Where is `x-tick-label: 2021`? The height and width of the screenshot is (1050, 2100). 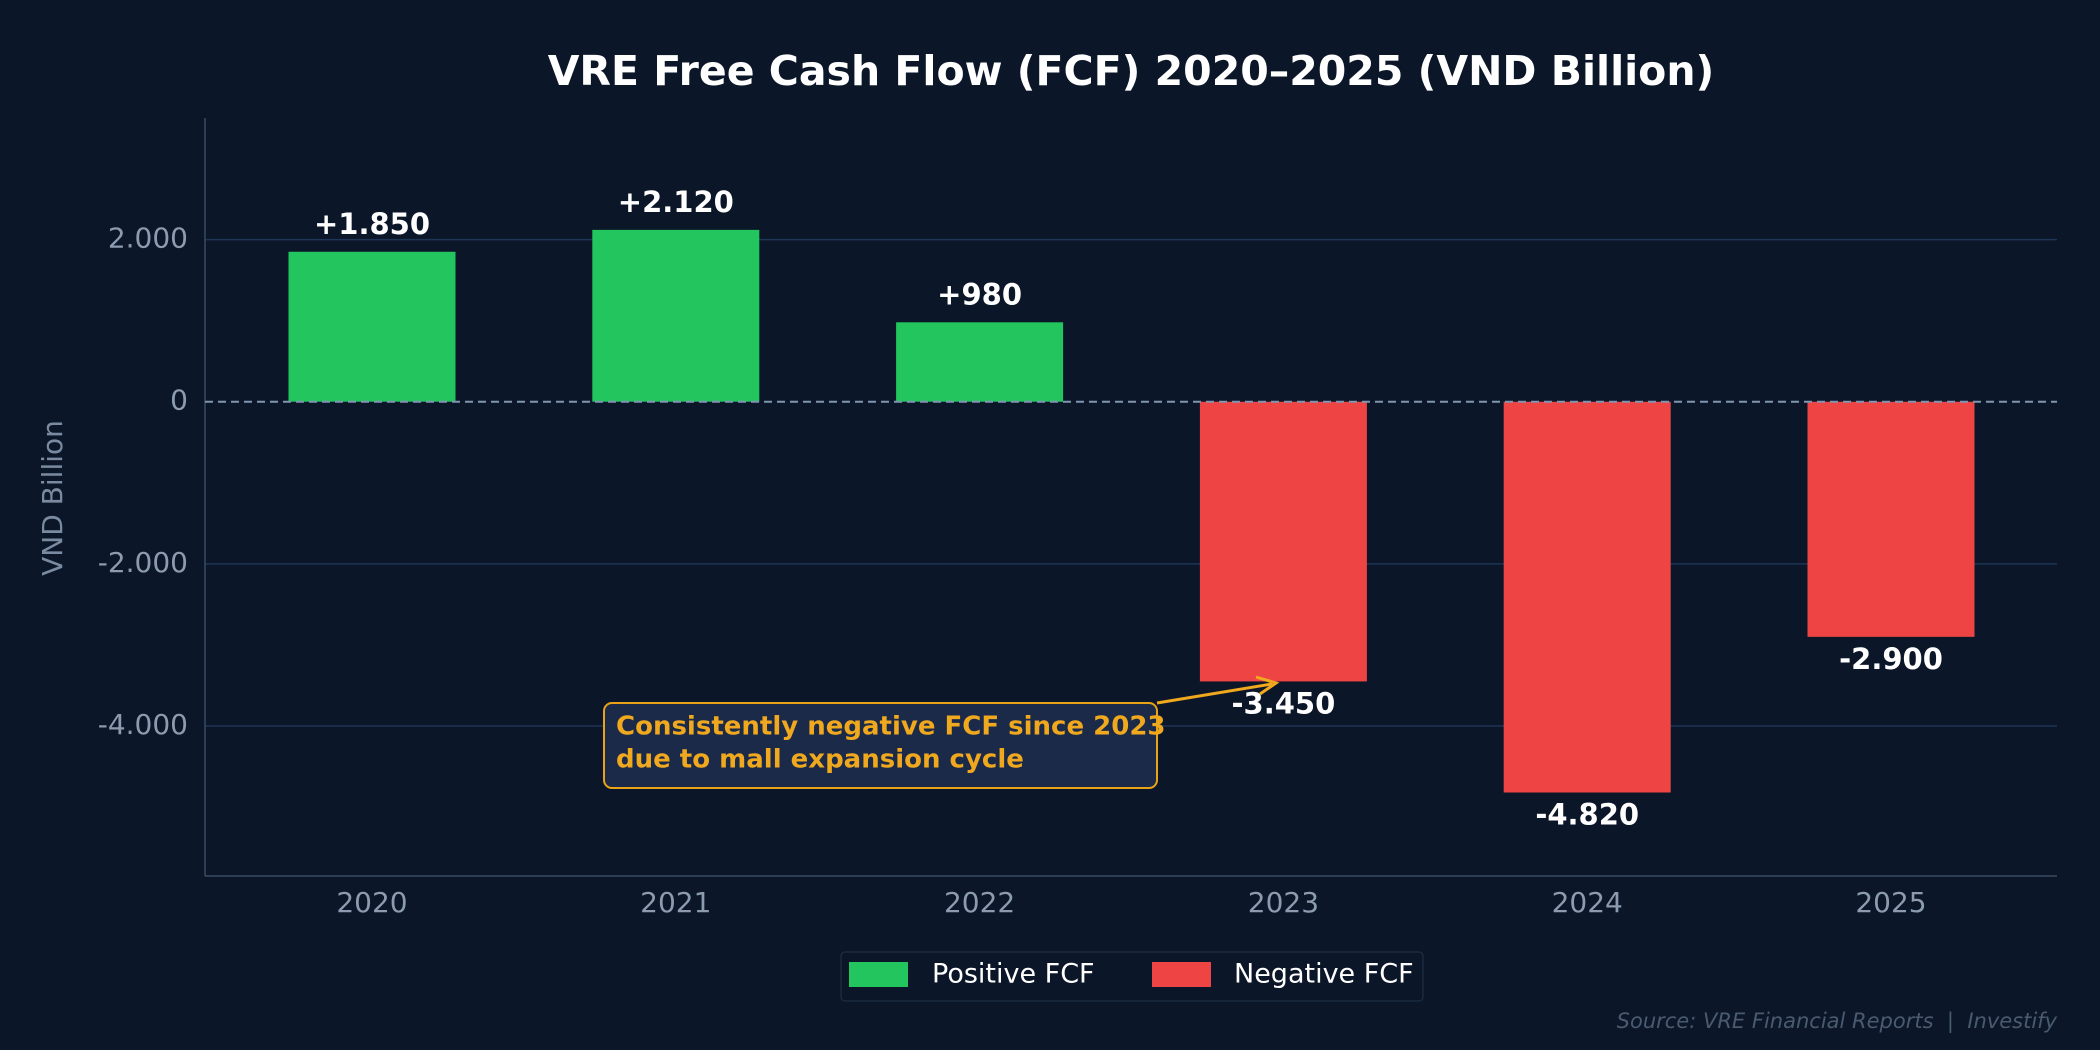
x-tick-label: 2021 is located at coordinates (675, 902).